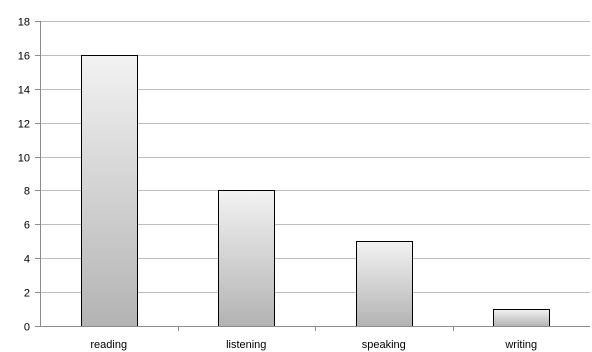 The height and width of the screenshot is (352, 592). What do you see at coordinates (384, 284) in the screenshot?
I see `bar-speaking` at bounding box center [384, 284].